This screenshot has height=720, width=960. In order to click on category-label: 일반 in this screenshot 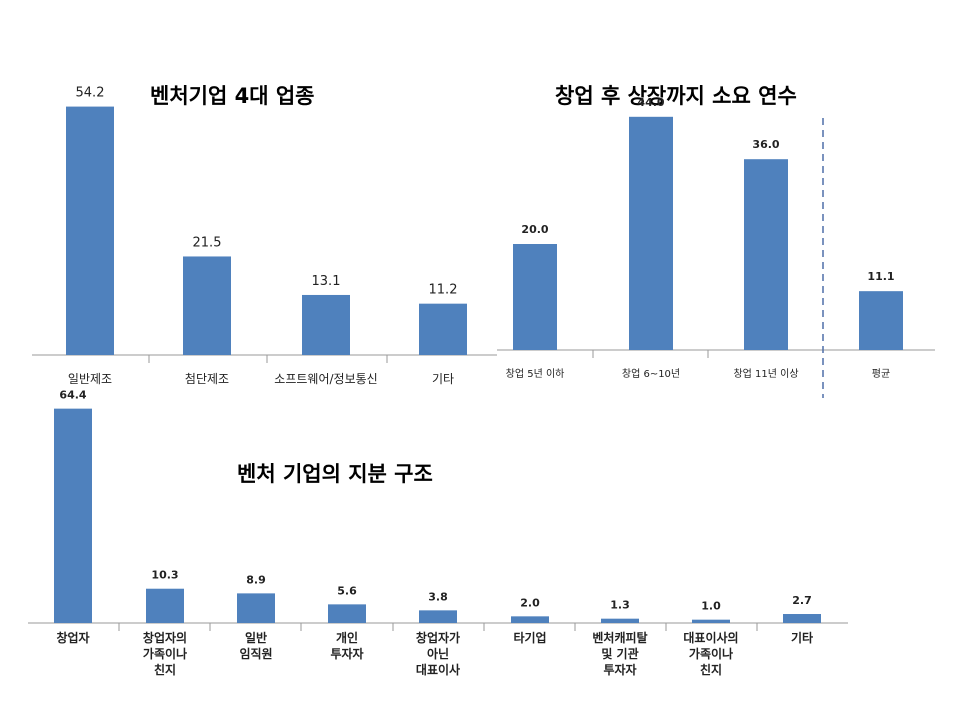, I will do `click(256, 637)`.